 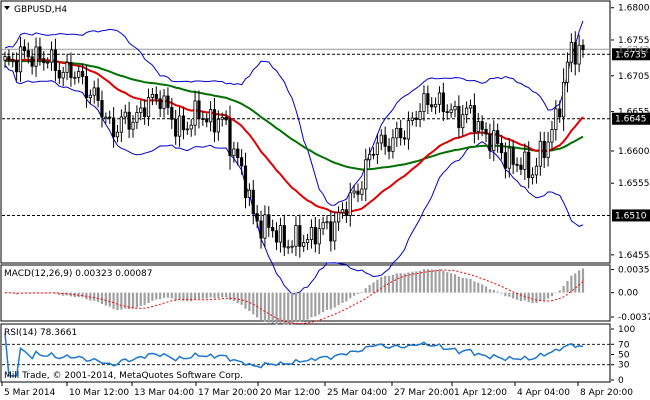 What do you see at coordinates (357, 393) in the screenshot?
I see `time-axis-label: 25 Mar 04:00` at bounding box center [357, 393].